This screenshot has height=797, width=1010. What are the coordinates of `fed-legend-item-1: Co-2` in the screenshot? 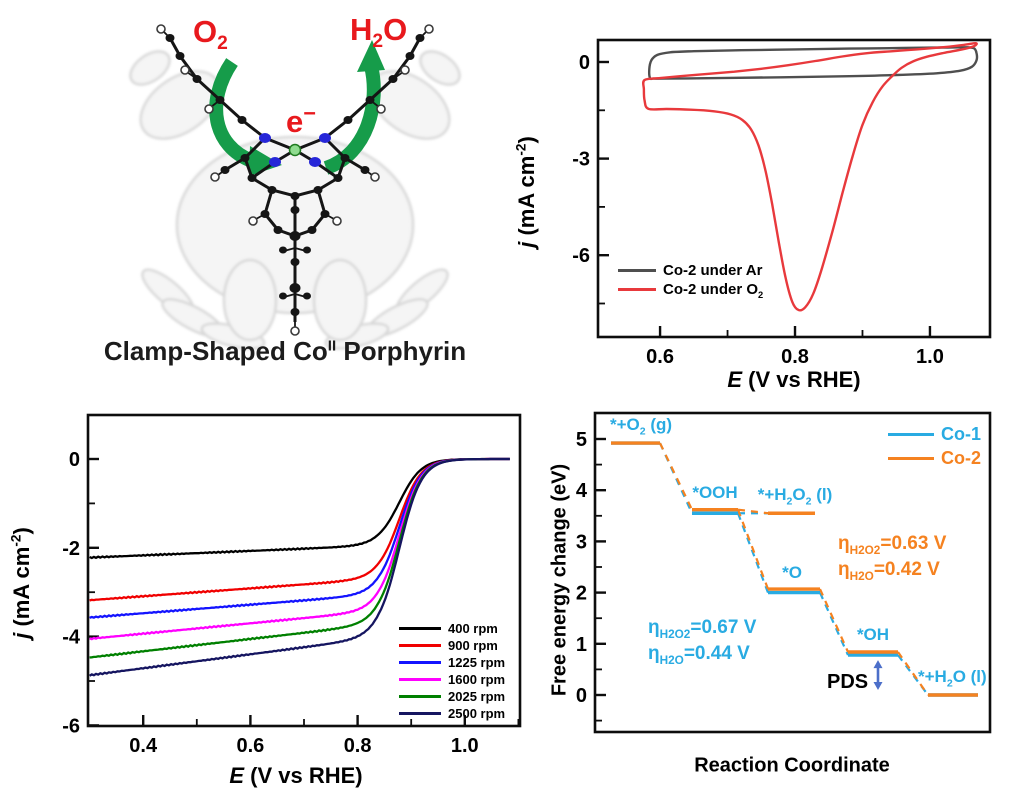 It's located at (934, 458).